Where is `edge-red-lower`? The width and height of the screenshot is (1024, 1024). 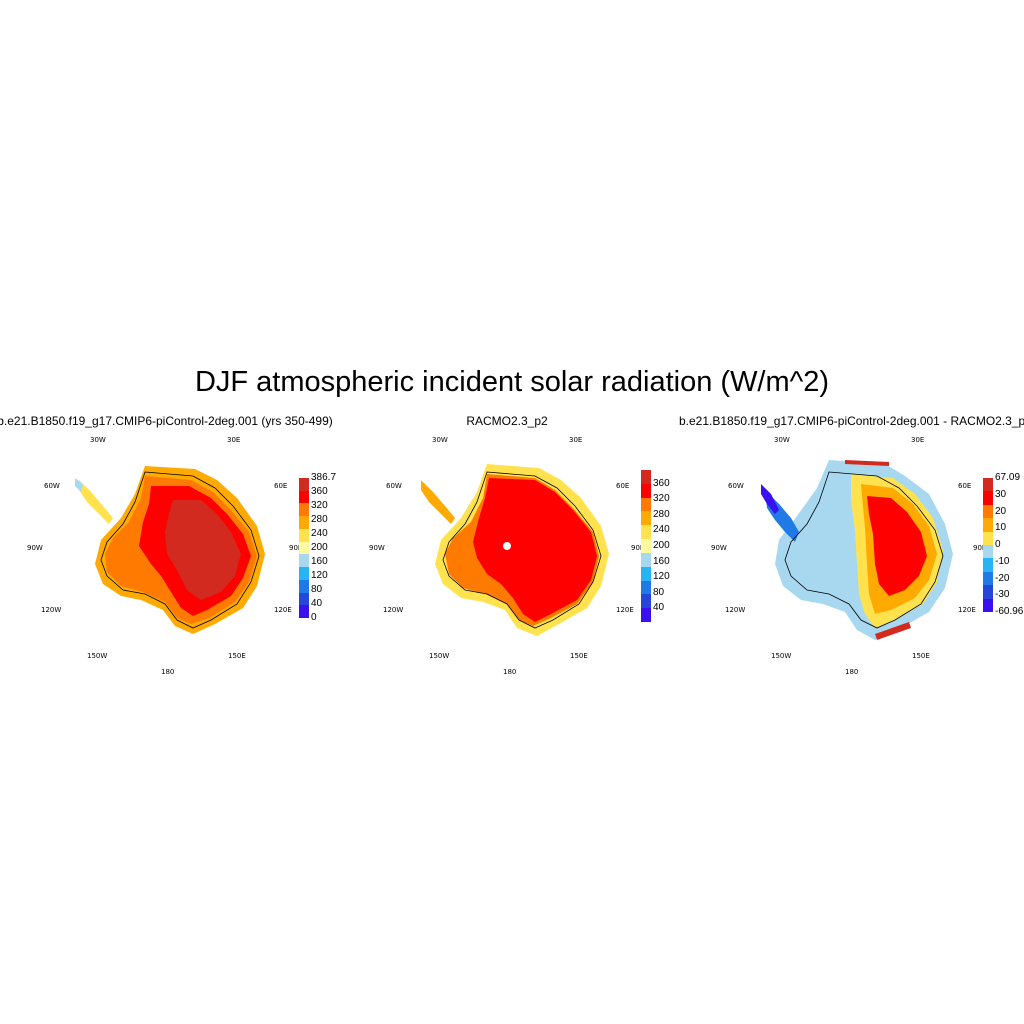 edge-red-lower is located at coordinates (893, 631).